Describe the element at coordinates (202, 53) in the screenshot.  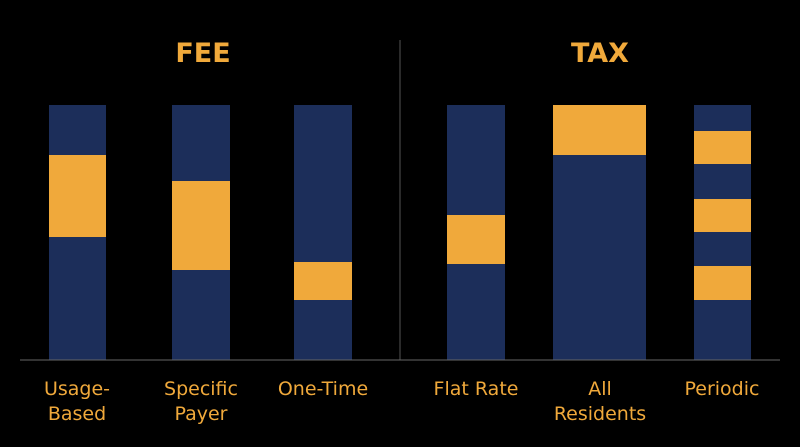
I see `section-title: FEE` at that location.